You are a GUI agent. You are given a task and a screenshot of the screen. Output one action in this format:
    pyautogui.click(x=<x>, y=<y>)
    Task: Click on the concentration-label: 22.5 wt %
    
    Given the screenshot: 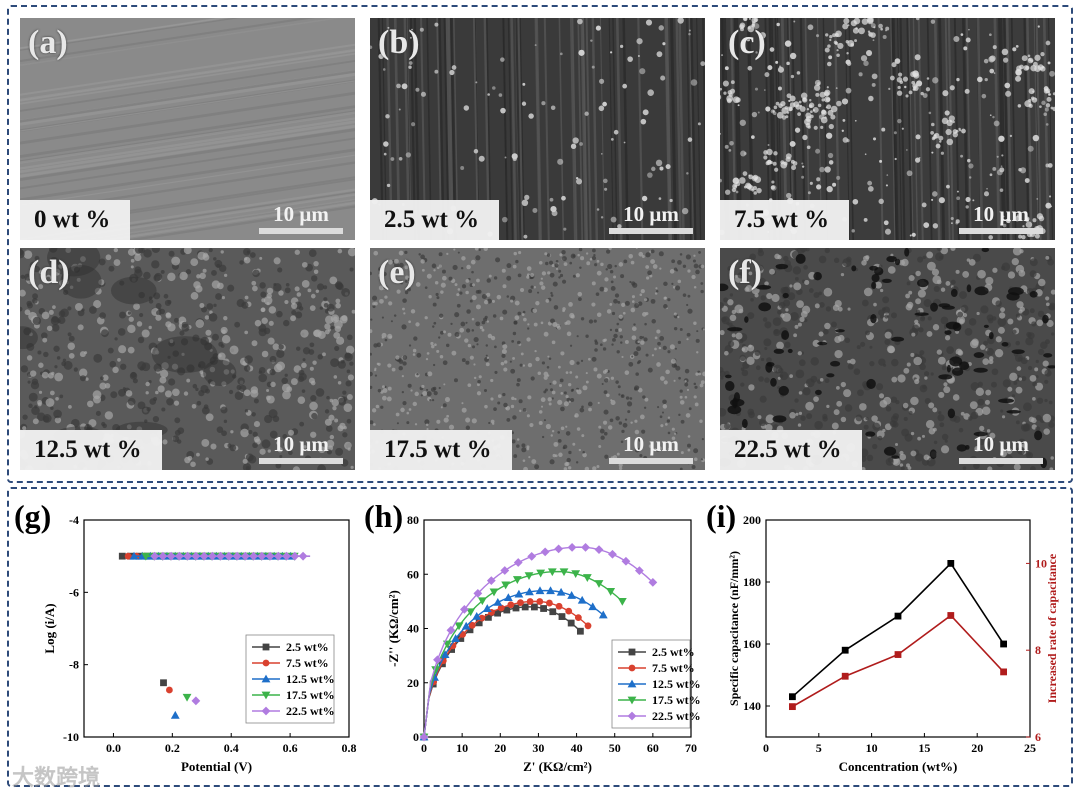 What is the action you would take?
    pyautogui.click(x=791, y=450)
    